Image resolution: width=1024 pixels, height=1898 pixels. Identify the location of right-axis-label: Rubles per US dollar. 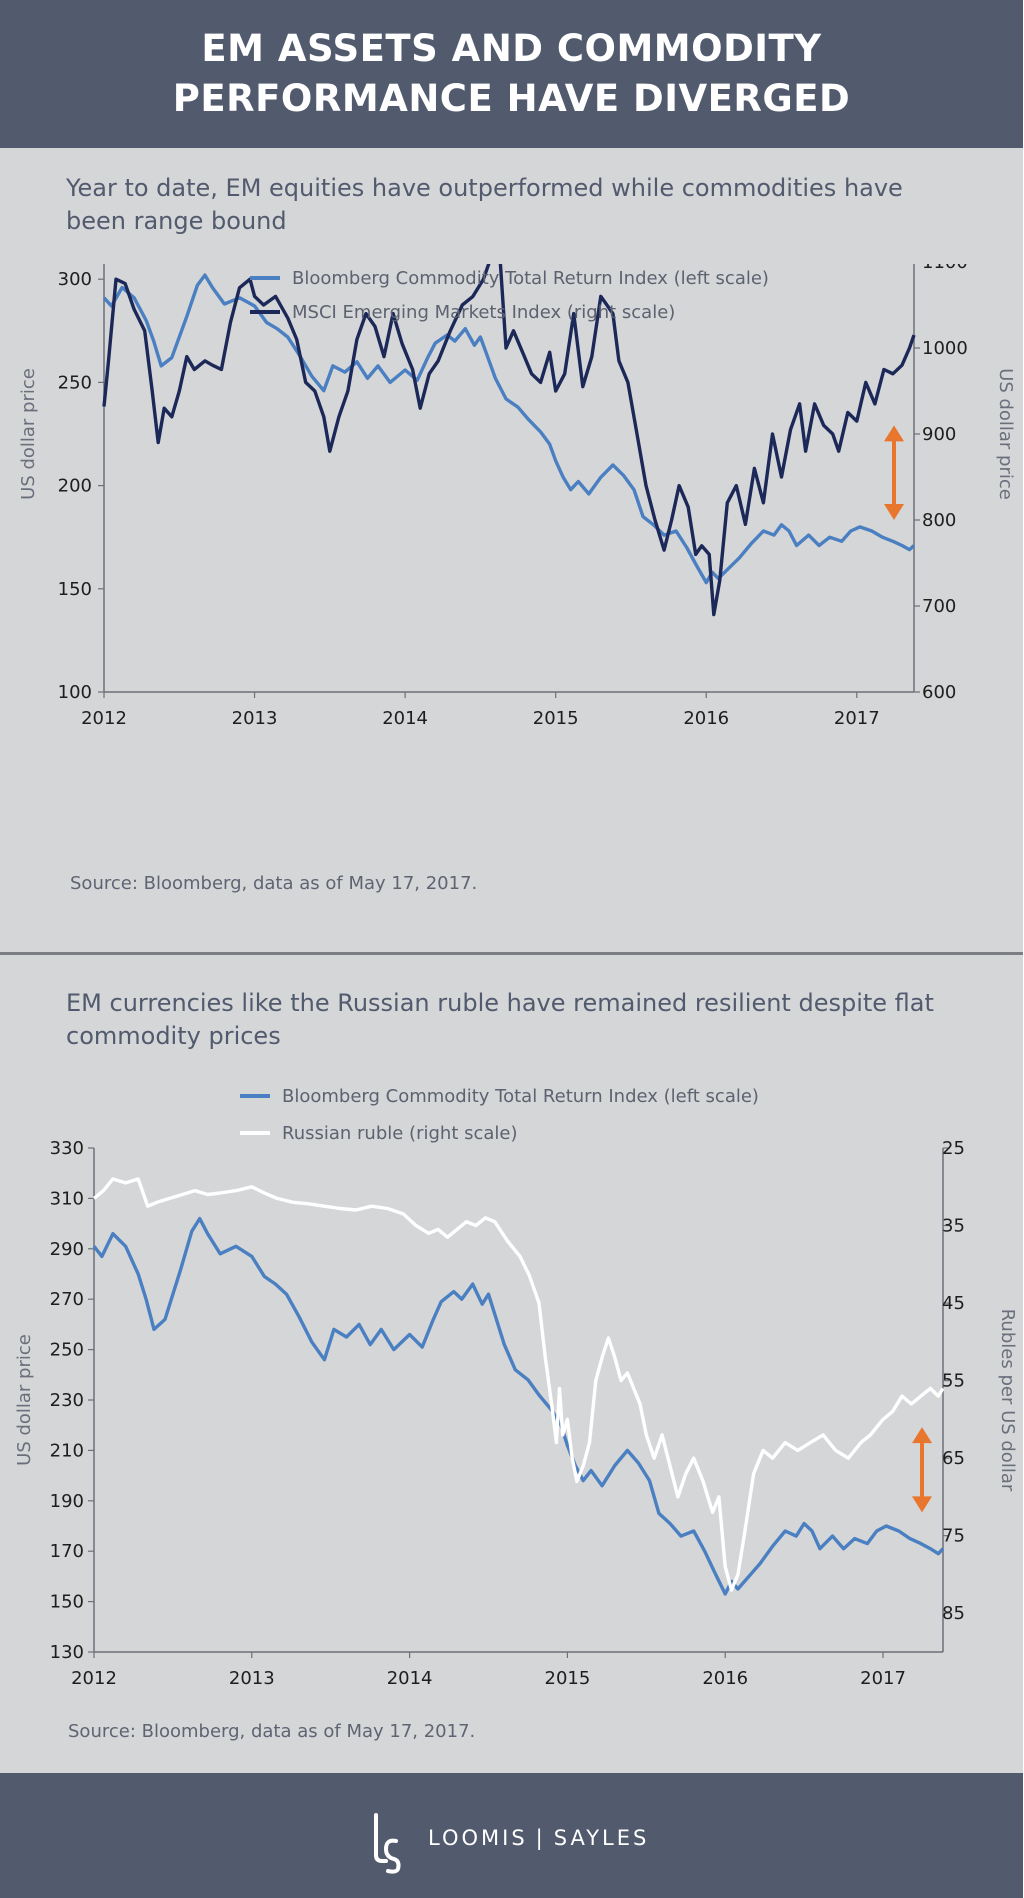
(1007, 1400).